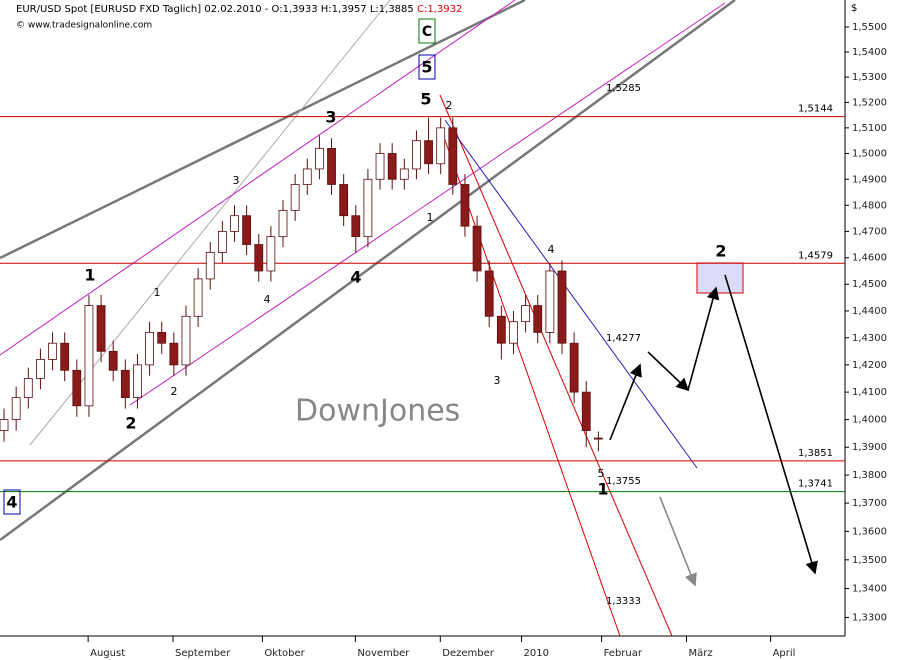 Image resolution: width=900 pixels, height=660 pixels. What do you see at coordinates (869, 589) in the screenshot?
I see `y-tick-label: 1,3400` at bounding box center [869, 589].